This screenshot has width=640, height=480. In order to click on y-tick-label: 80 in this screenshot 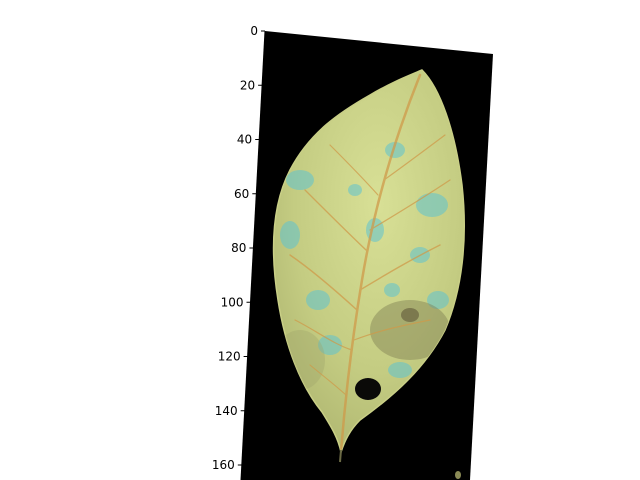, I will do `click(238, 248)`.